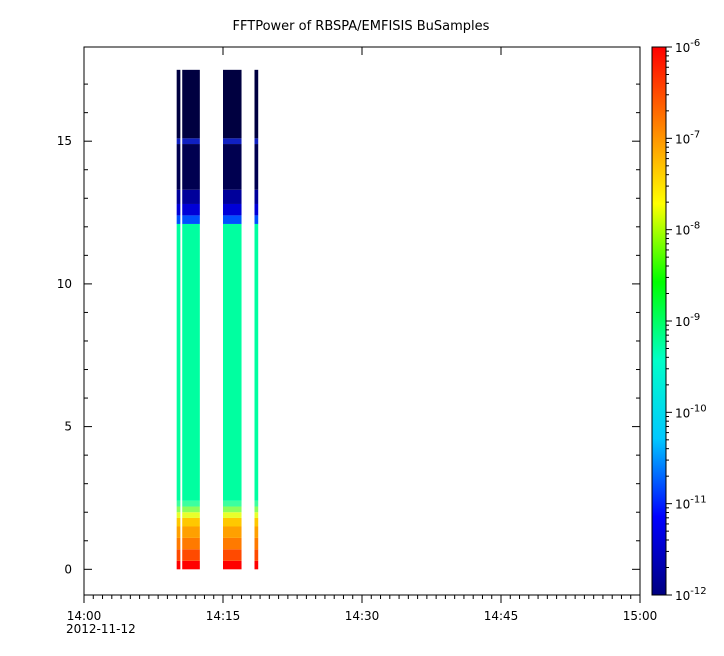 The height and width of the screenshot is (656, 724). What do you see at coordinates (223, 616) in the screenshot?
I see `x-tick-label: 14:15` at bounding box center [223, 616].